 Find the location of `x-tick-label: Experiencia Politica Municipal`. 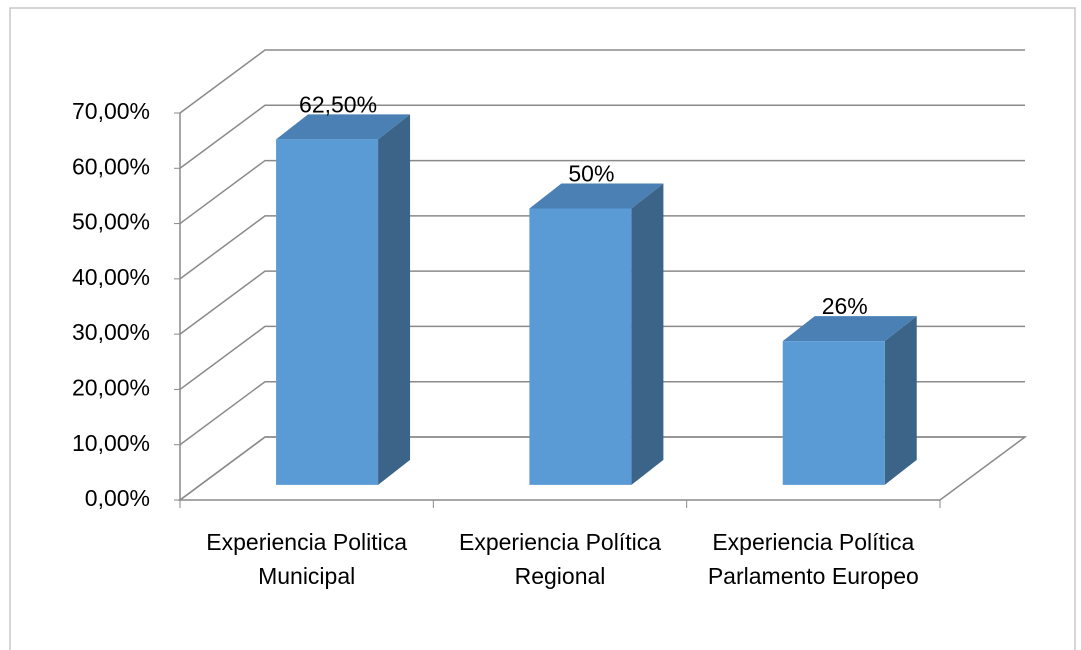

x-tick-label: Experiencia Politica Municipal is located at coordinates (307, 559).